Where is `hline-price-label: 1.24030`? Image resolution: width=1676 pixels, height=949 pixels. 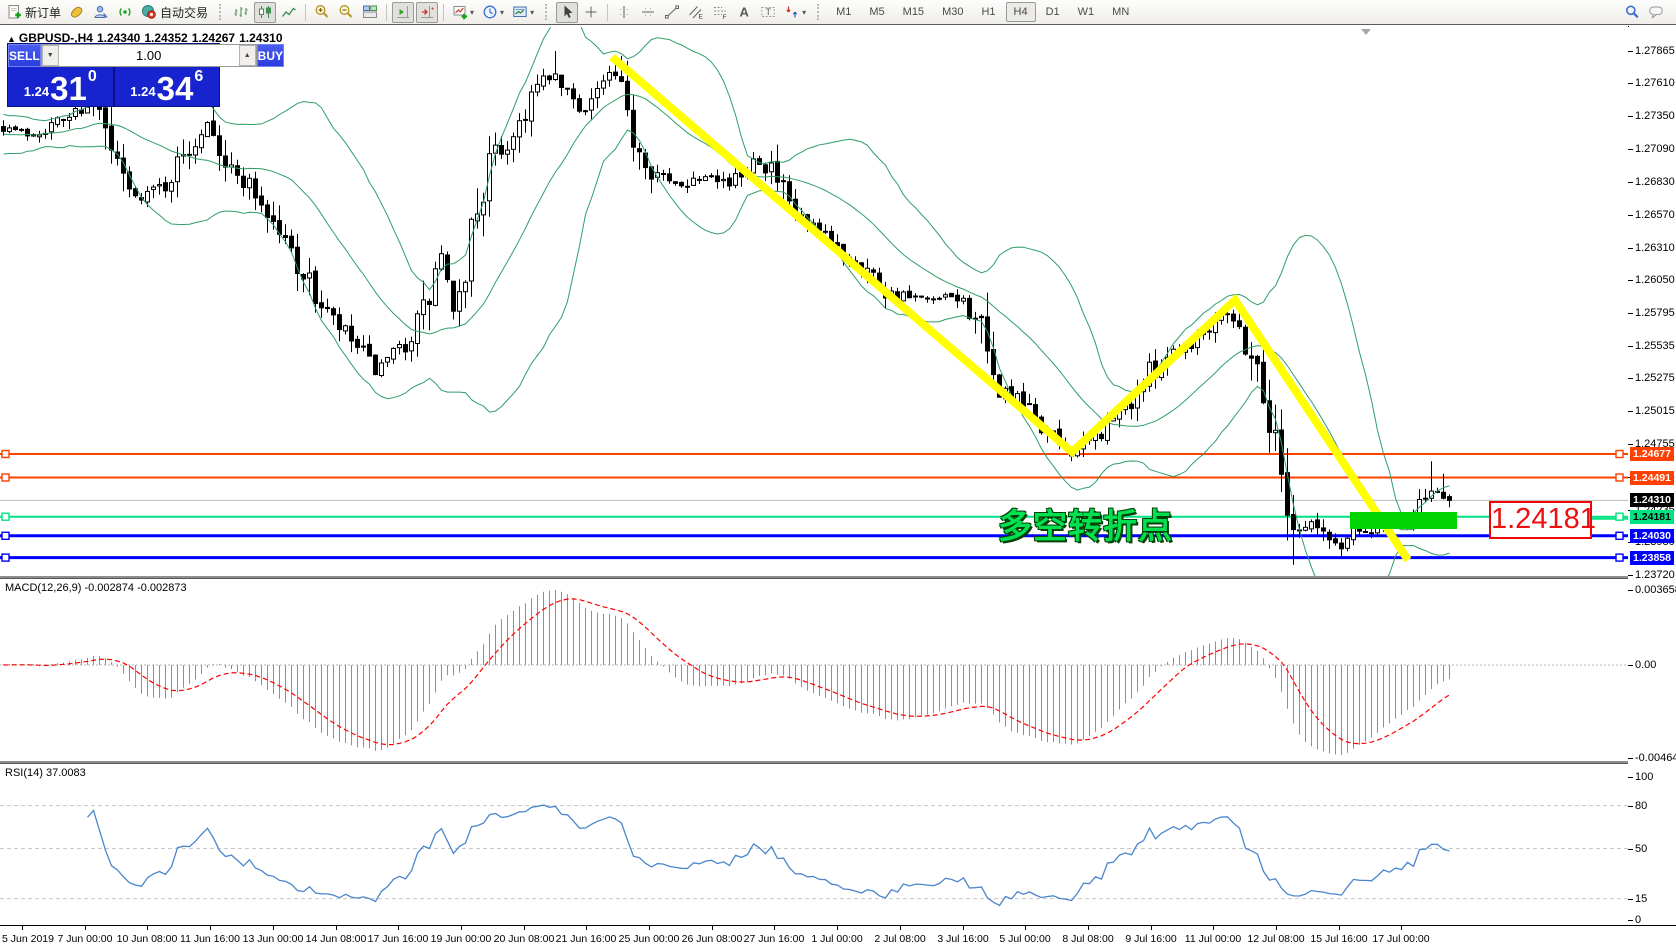 hline-price-label: 1.24030 is located at coordinates (1652, 536).